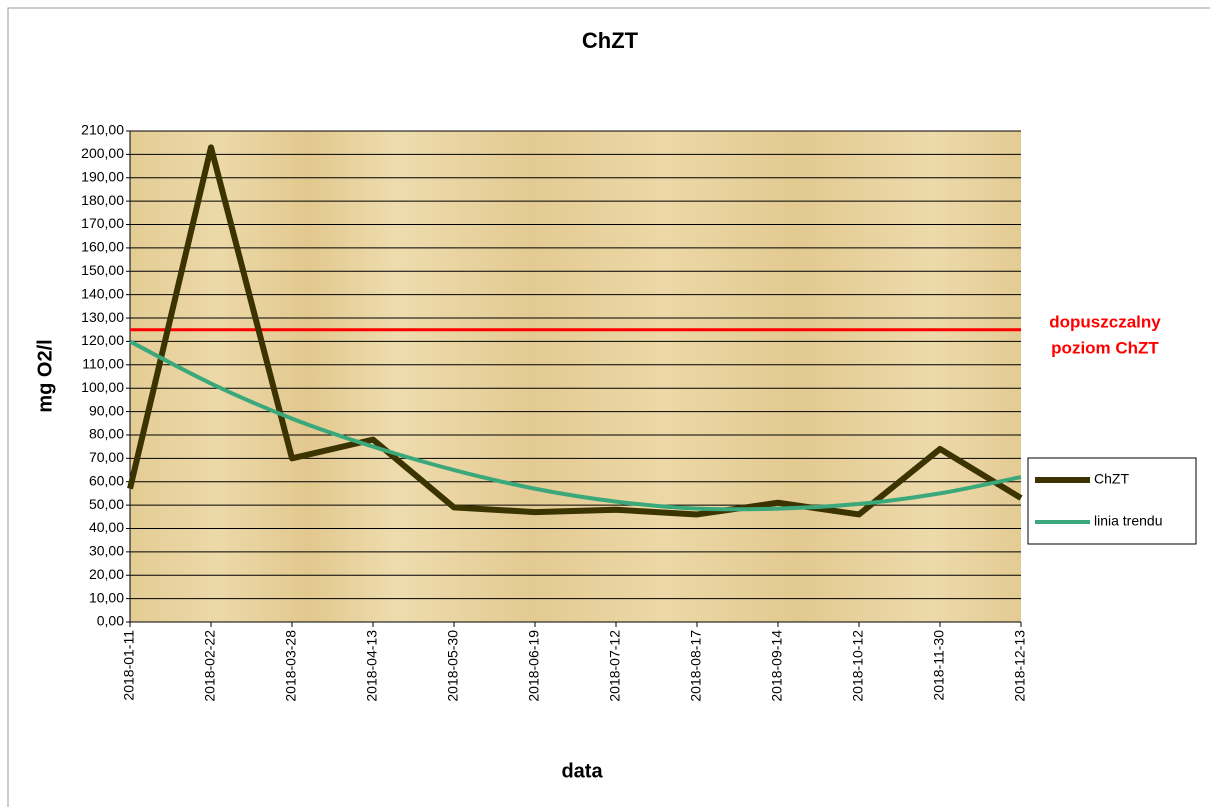 The height and width of the screenshot is (807, 1210). I want to click on x-axis-label: data, so click(582, 771).